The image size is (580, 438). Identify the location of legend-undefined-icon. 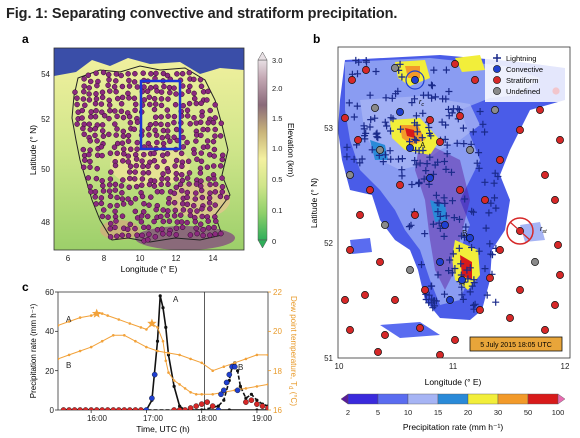
(497, 91).